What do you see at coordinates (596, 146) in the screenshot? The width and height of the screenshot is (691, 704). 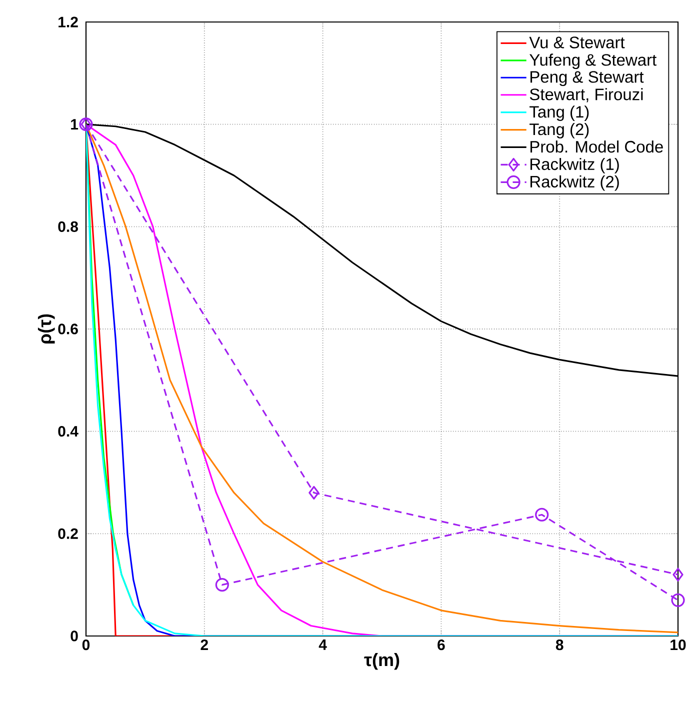 I see `legend-label: Prob. Model Code` at bounding box center [596, 146].